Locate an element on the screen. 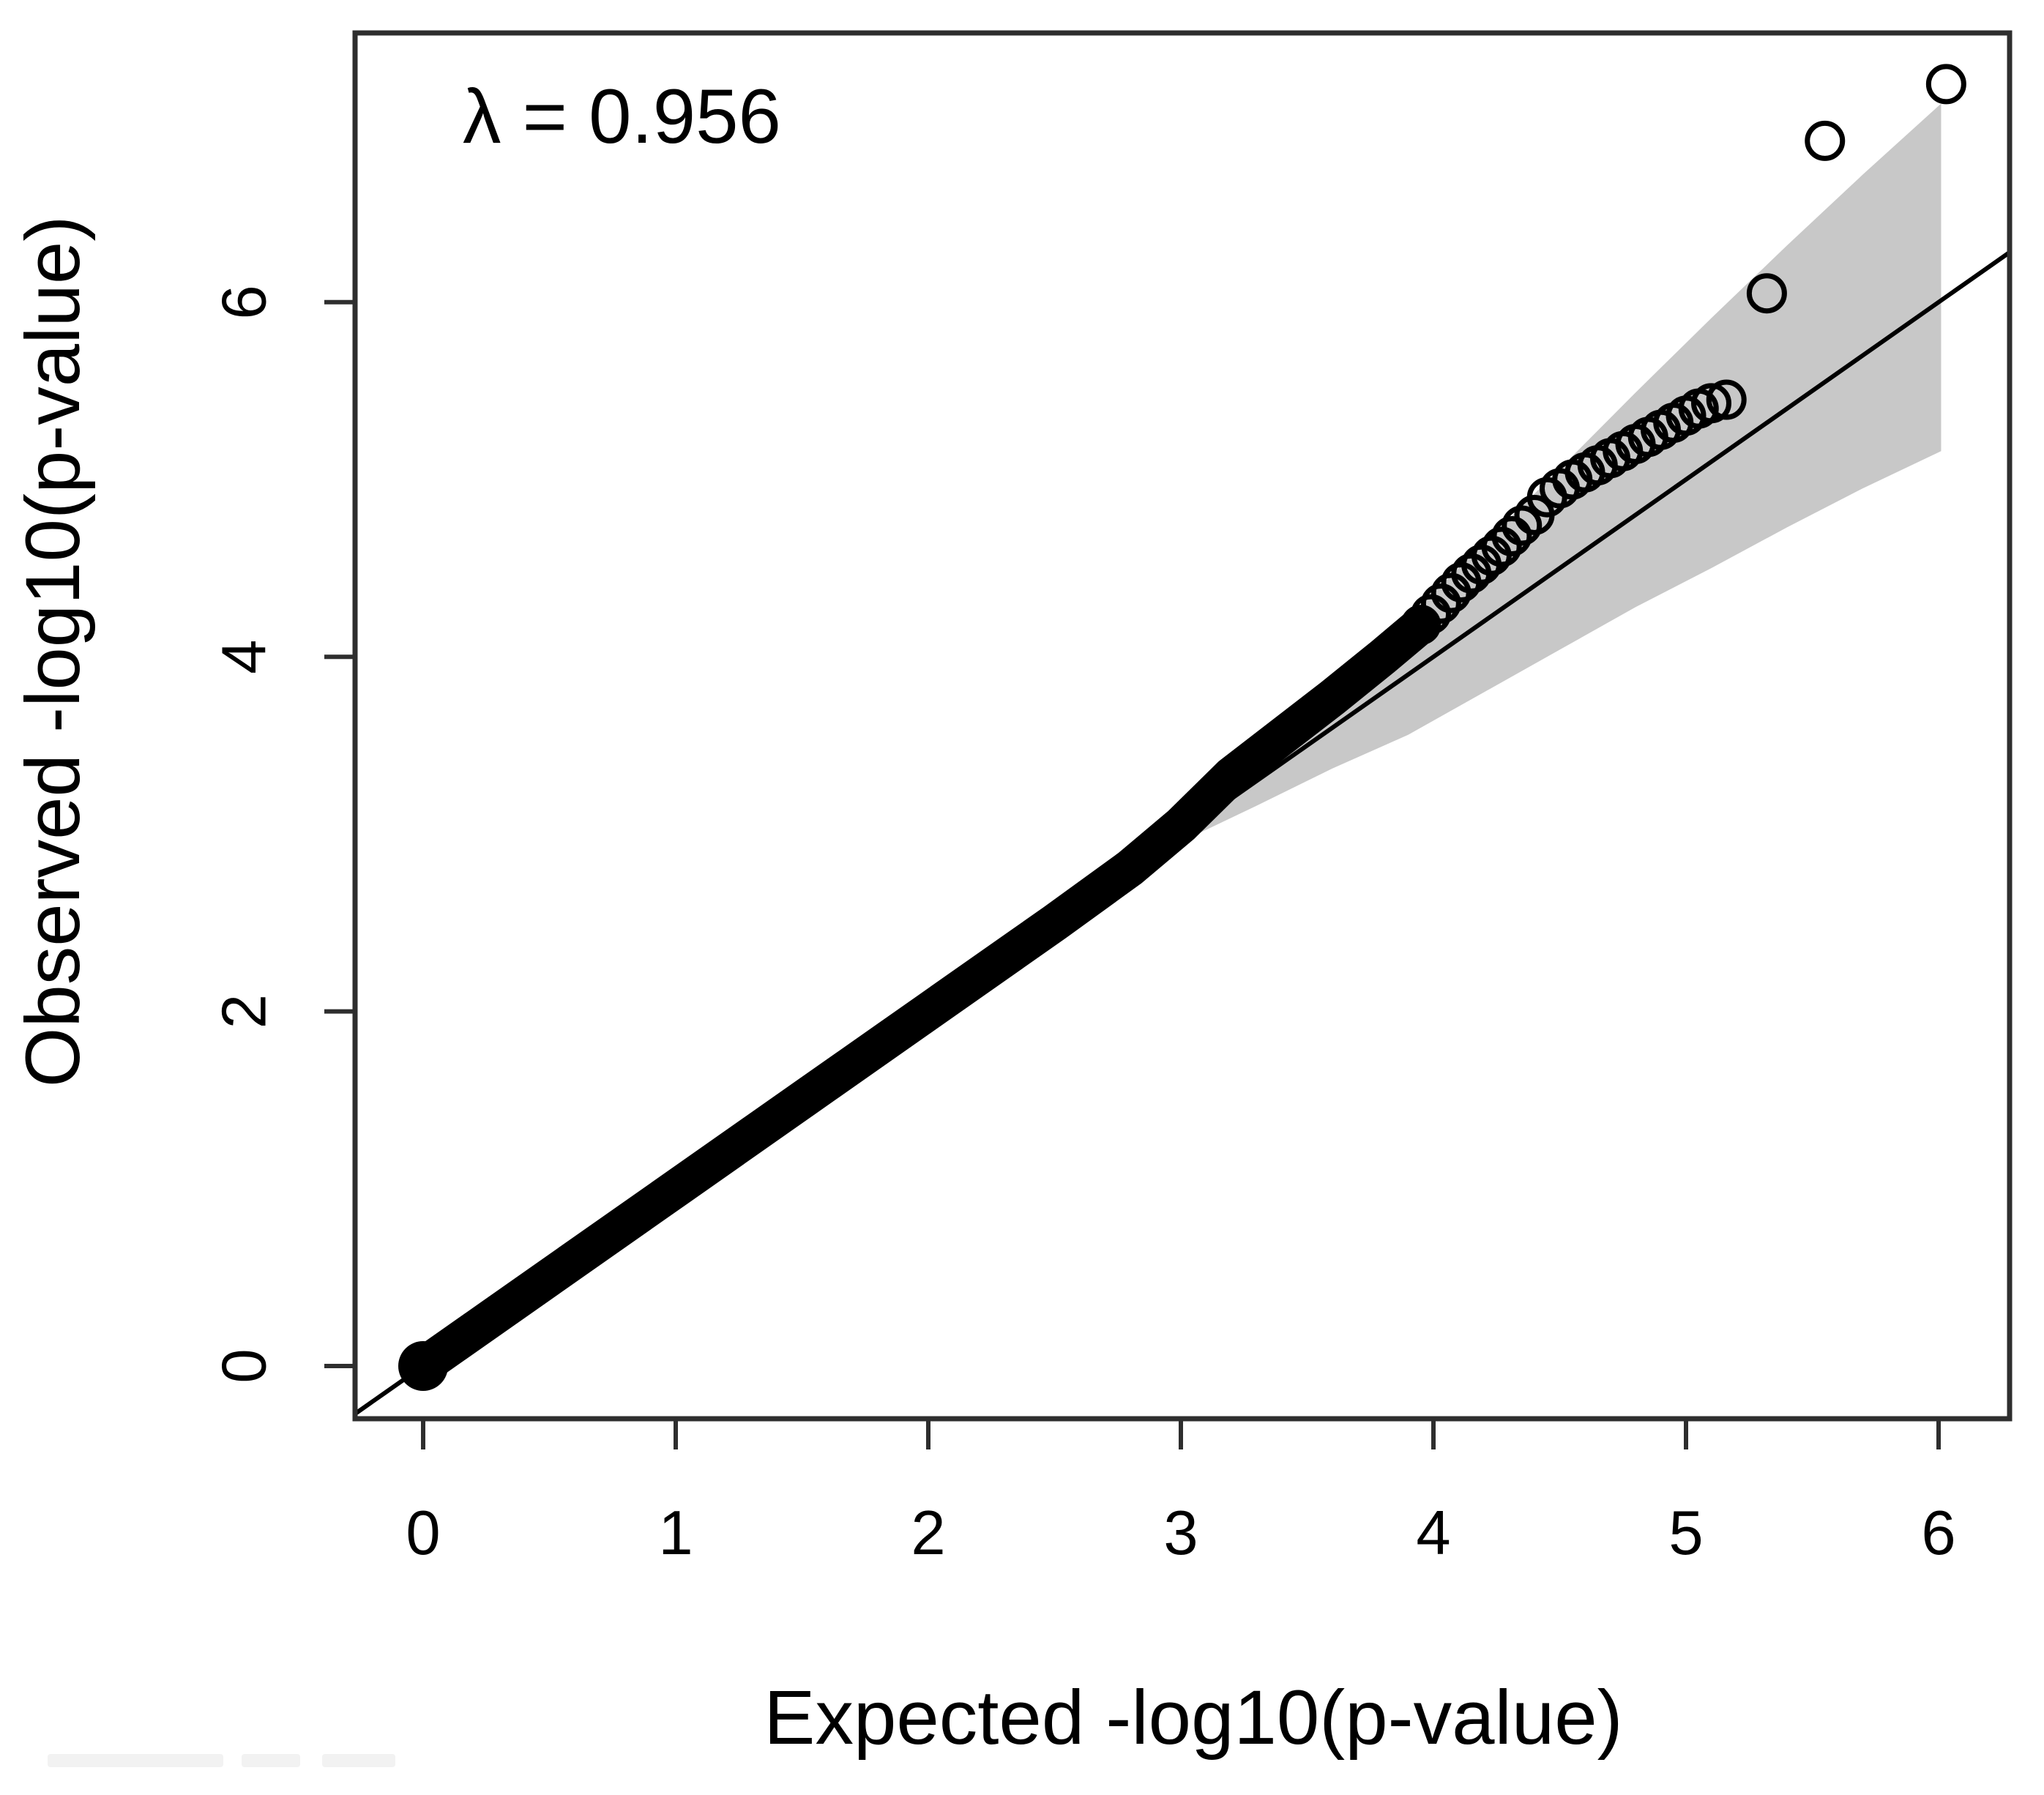 This screenshot has height=1795, width=2044. ring-cluster-points is located at coordinates (1477, 570).